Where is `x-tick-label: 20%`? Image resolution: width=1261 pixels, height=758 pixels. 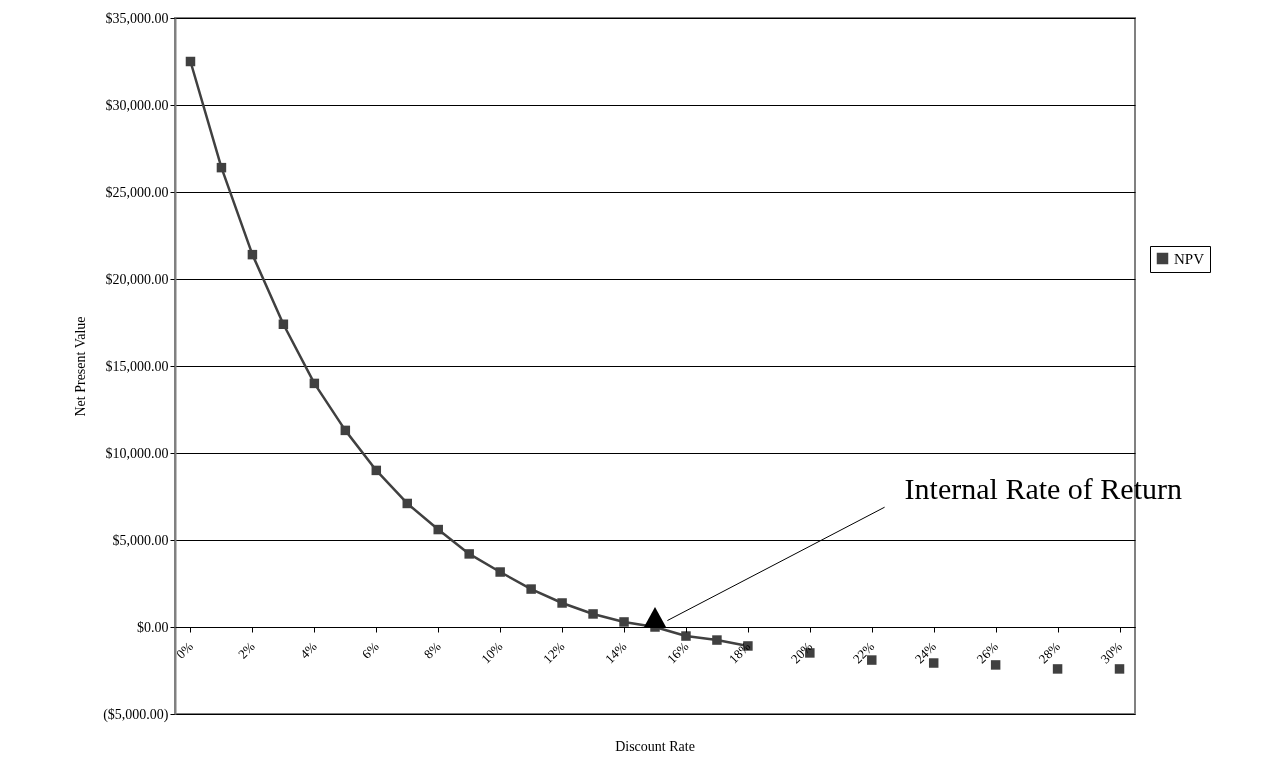
x-tick-label: 20% is located at coordinates (801, 652).